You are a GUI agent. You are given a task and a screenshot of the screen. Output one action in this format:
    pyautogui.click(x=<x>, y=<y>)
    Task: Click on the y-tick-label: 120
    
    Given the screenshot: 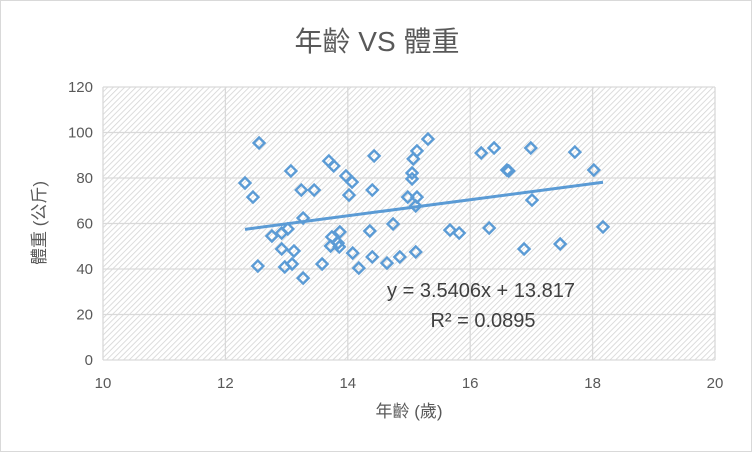 What is the action you would take?
    pyautogui.click(x=80, y=87)
    